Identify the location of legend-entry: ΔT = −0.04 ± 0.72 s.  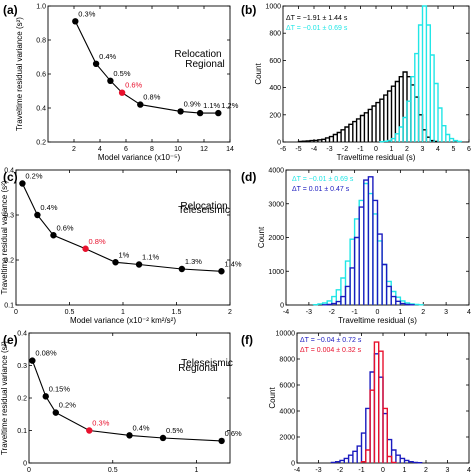
(331, 340).